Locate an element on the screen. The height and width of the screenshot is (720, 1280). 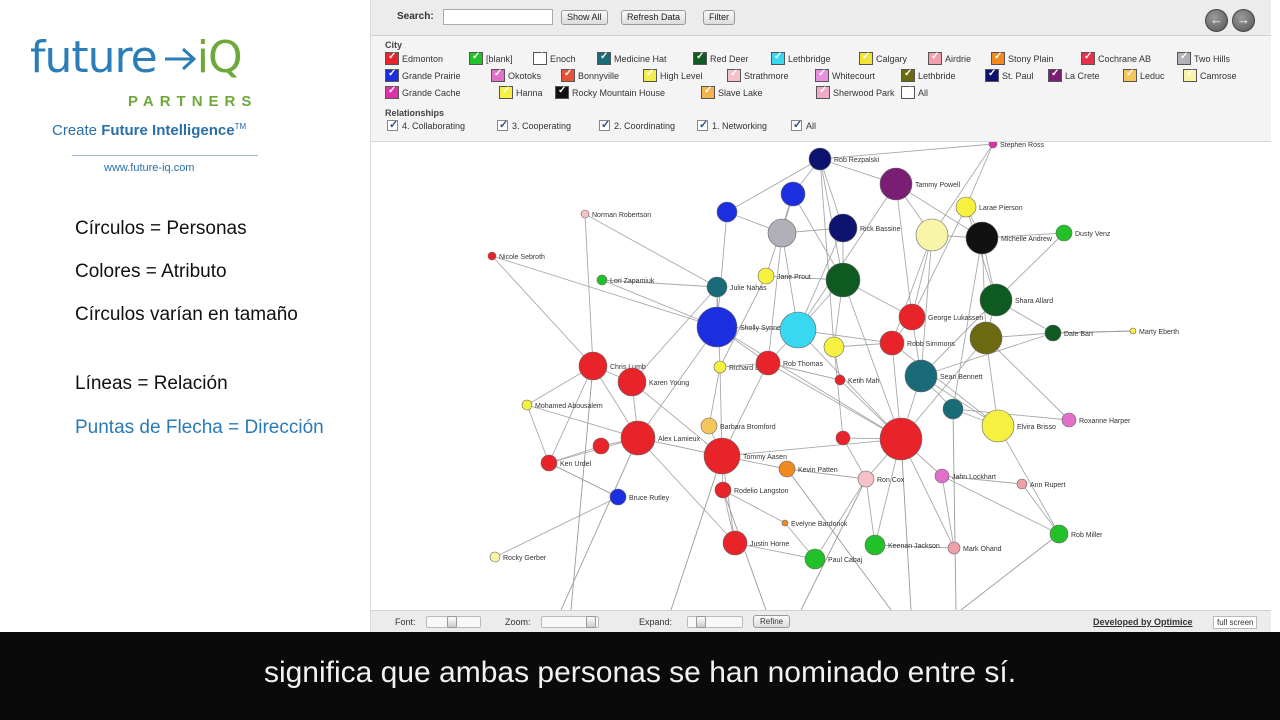
developed-by-link: Developed by Optimice is located at coordinates (1143, 622).